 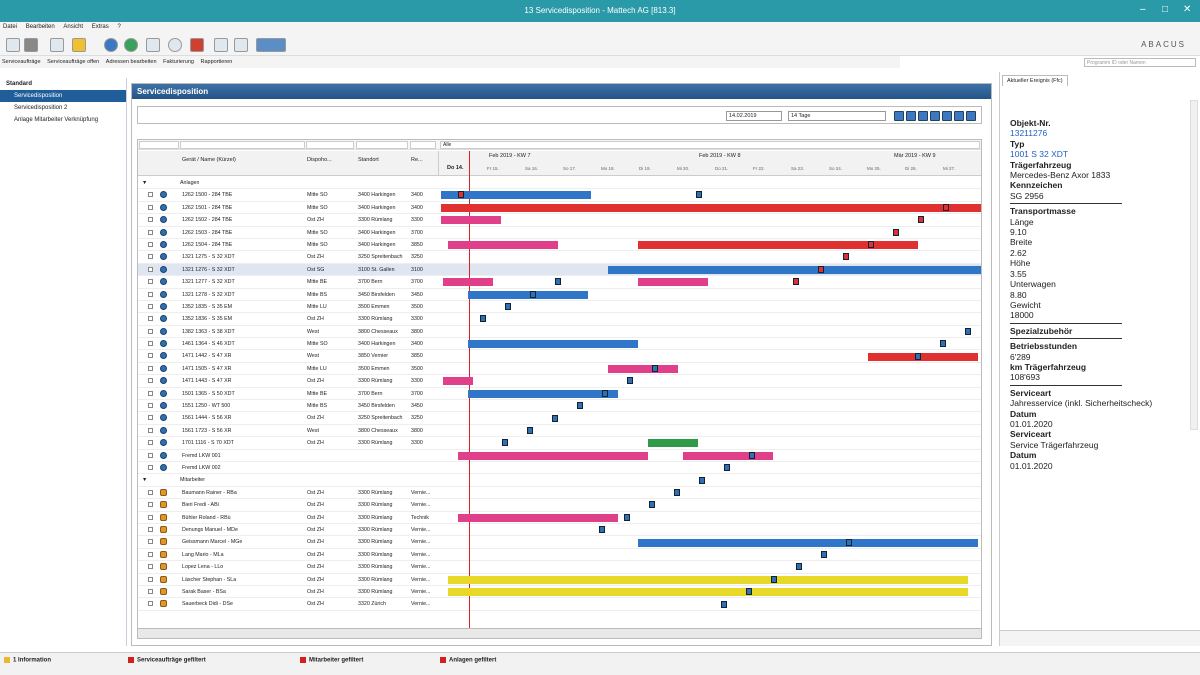 I want to click on globe-small-icon, so click(x=959, y=116).